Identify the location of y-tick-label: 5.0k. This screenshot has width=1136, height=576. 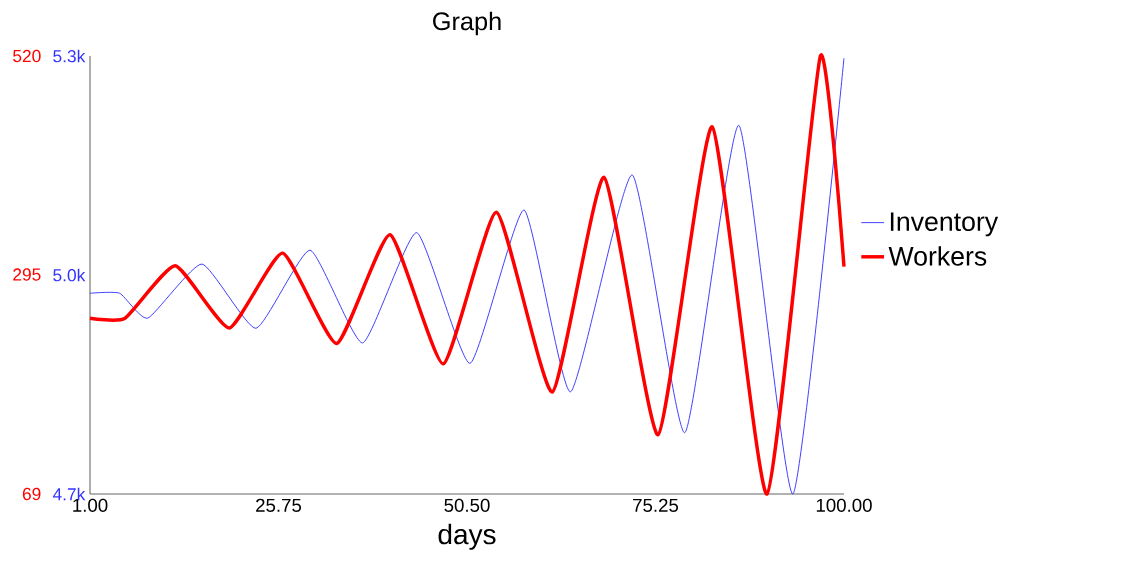
(69, 275).